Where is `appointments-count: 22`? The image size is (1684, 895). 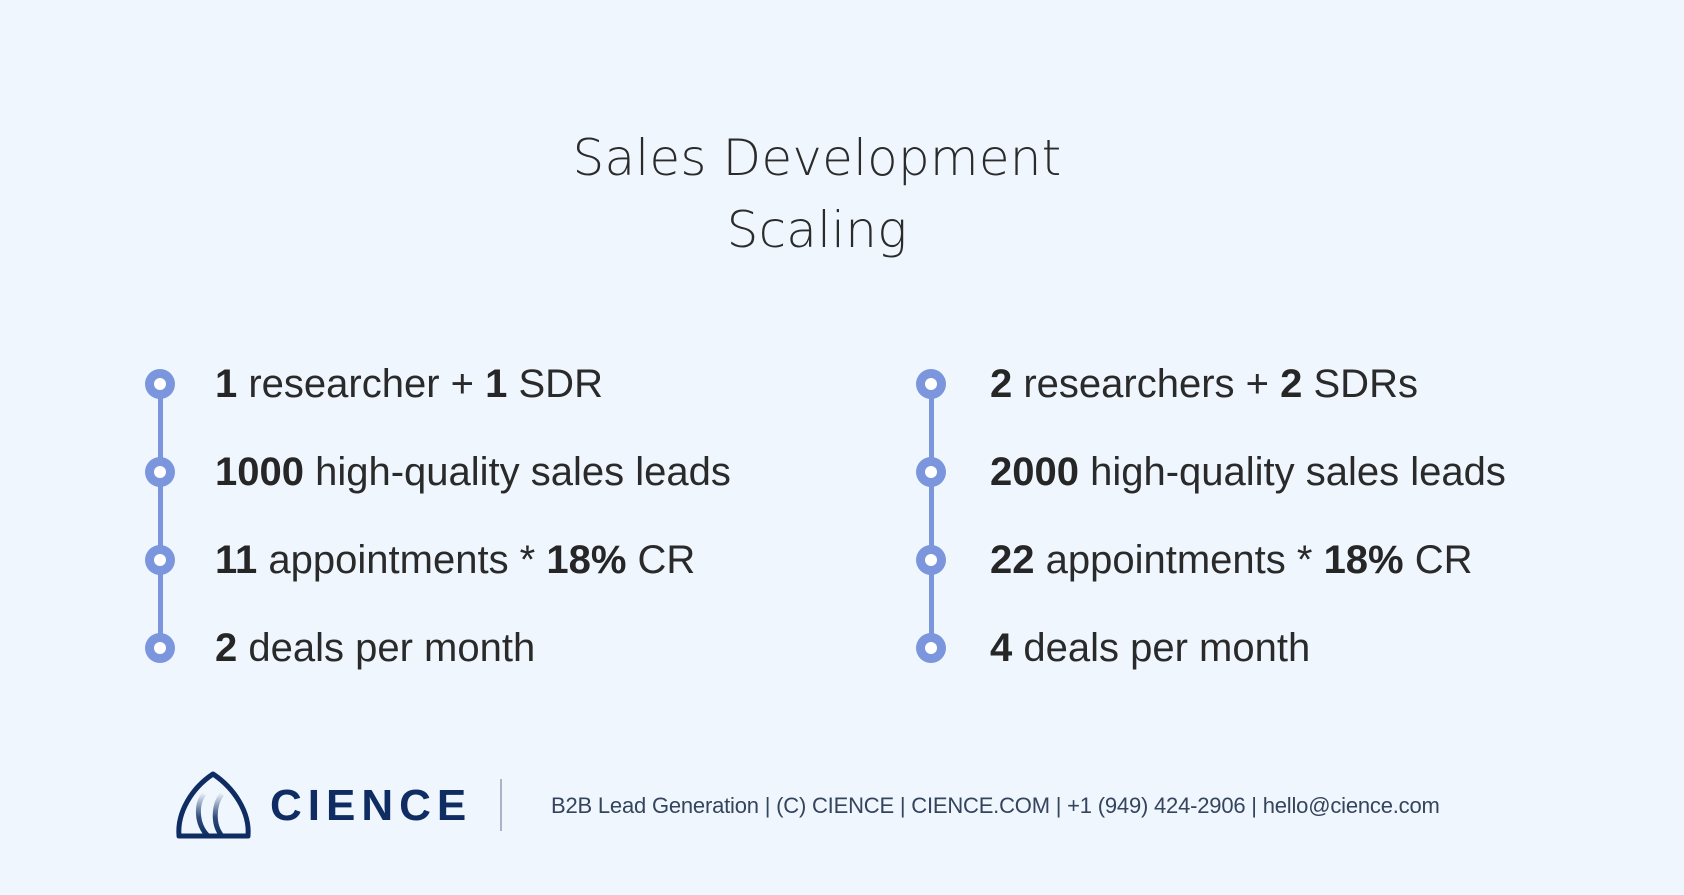 appointments-count: 22 is located at coordinates (1012, 560).